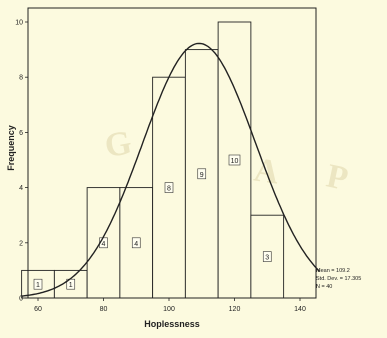 The image size is (387, 338). I want to click on x-tick-label: 80, so click(104, 309).